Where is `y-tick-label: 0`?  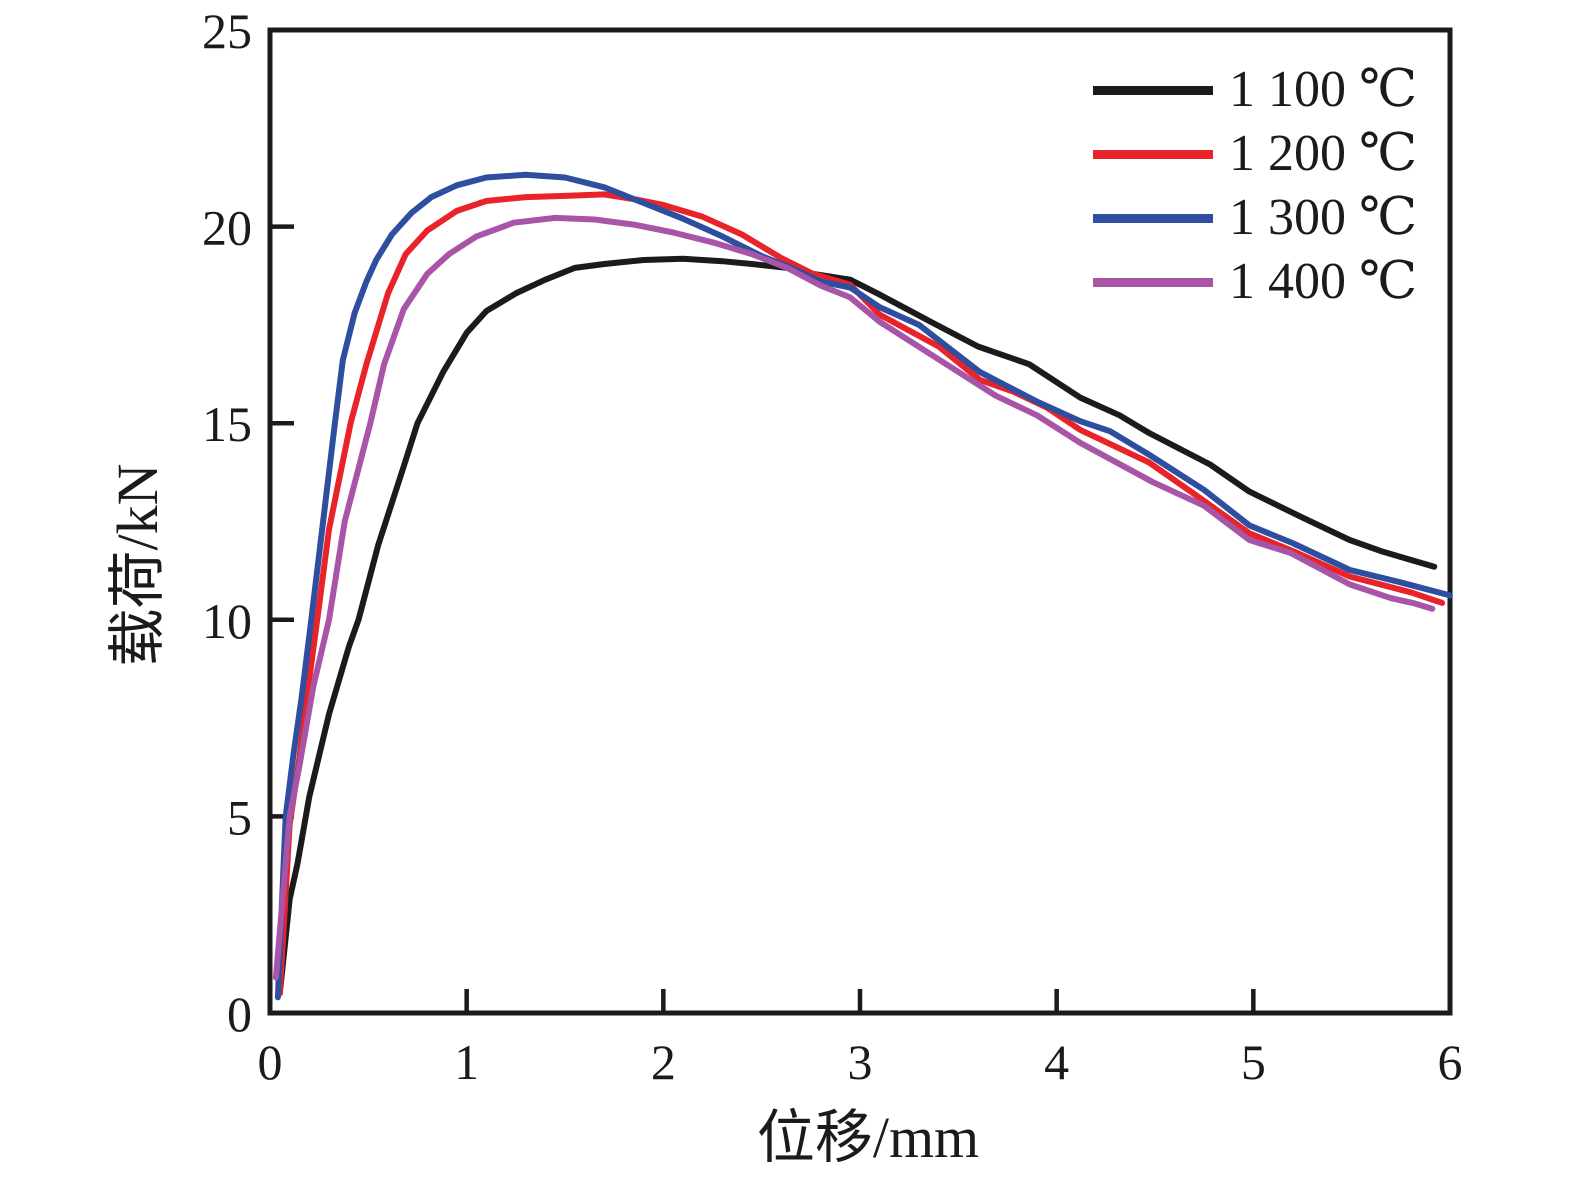 y-tick-label: 0 is located at coordinates (239, 1014).